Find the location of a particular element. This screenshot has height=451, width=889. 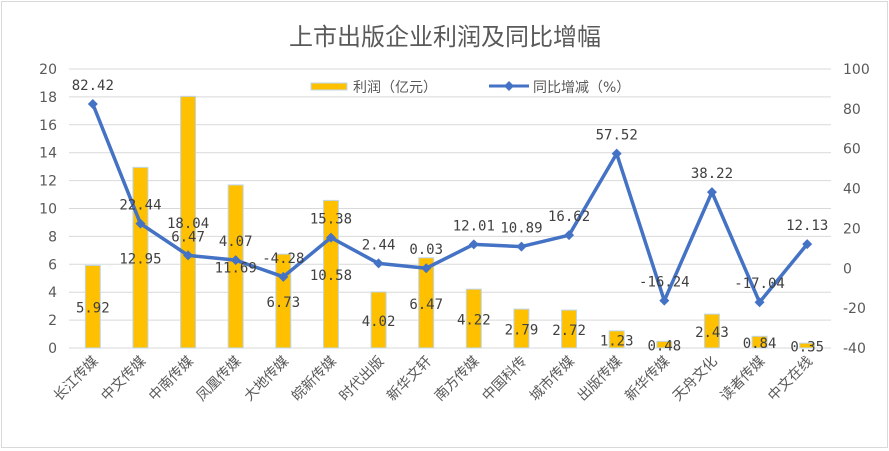

left-tick-label: 18 is located at coordinates (48, 98).